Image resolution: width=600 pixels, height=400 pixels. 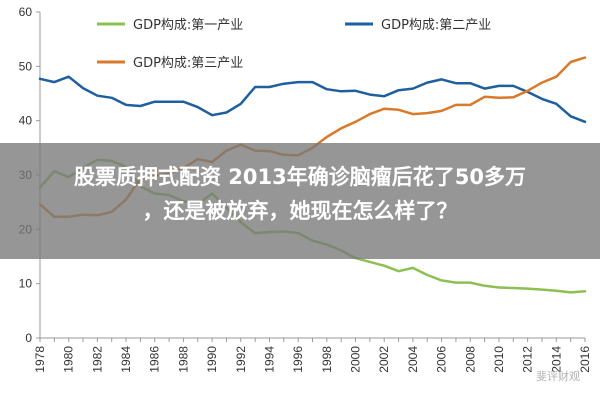 I want to click on headline-line-2: ，还是被放弃，她现在怎么样了？, so click(x=300, y=211).